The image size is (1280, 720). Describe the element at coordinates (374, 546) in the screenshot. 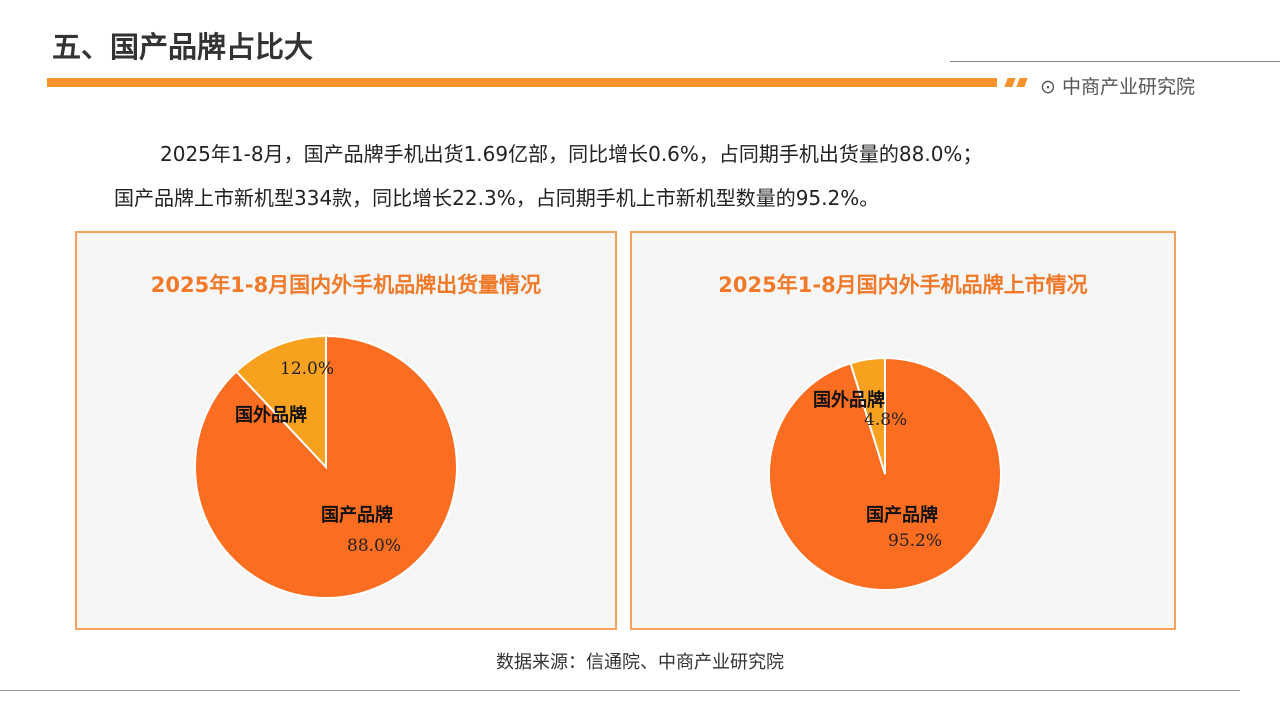

I see `value-domestic: 88.0%` at that location.